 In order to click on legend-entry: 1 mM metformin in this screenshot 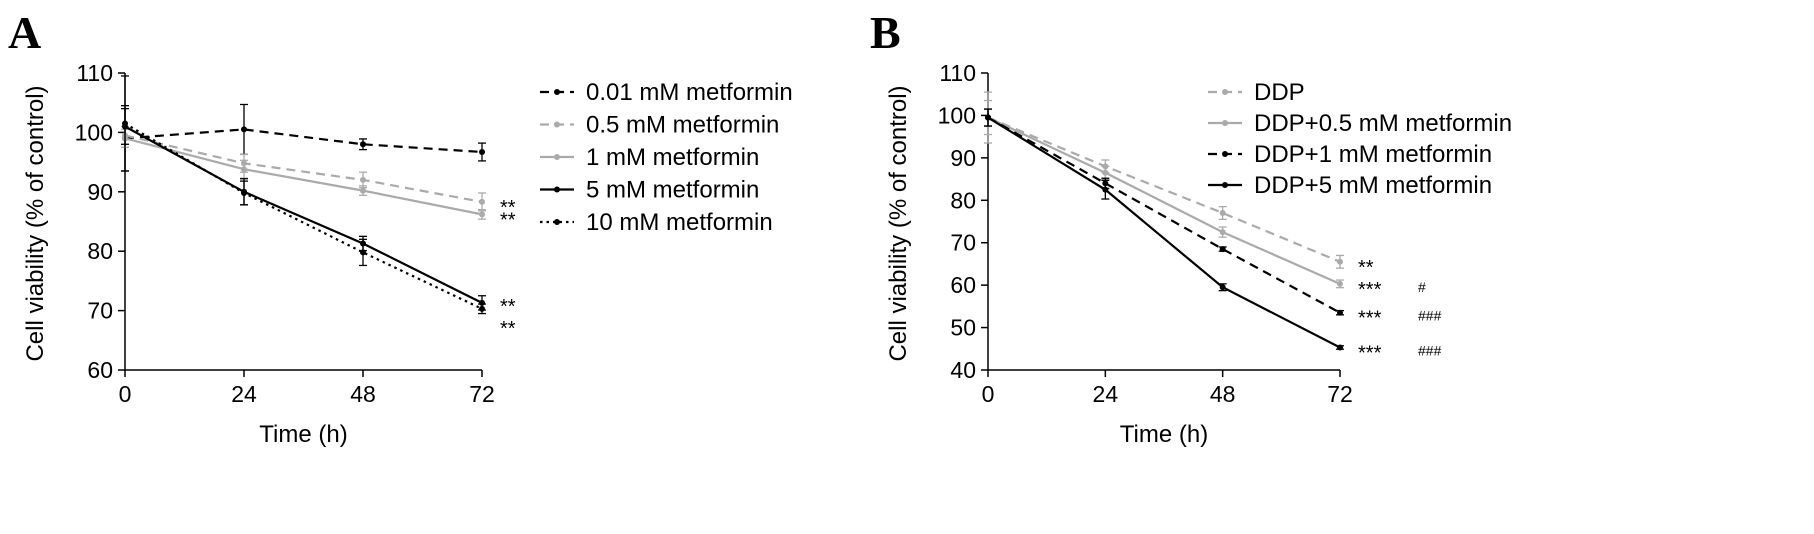, I will do `click(649, 157)`.